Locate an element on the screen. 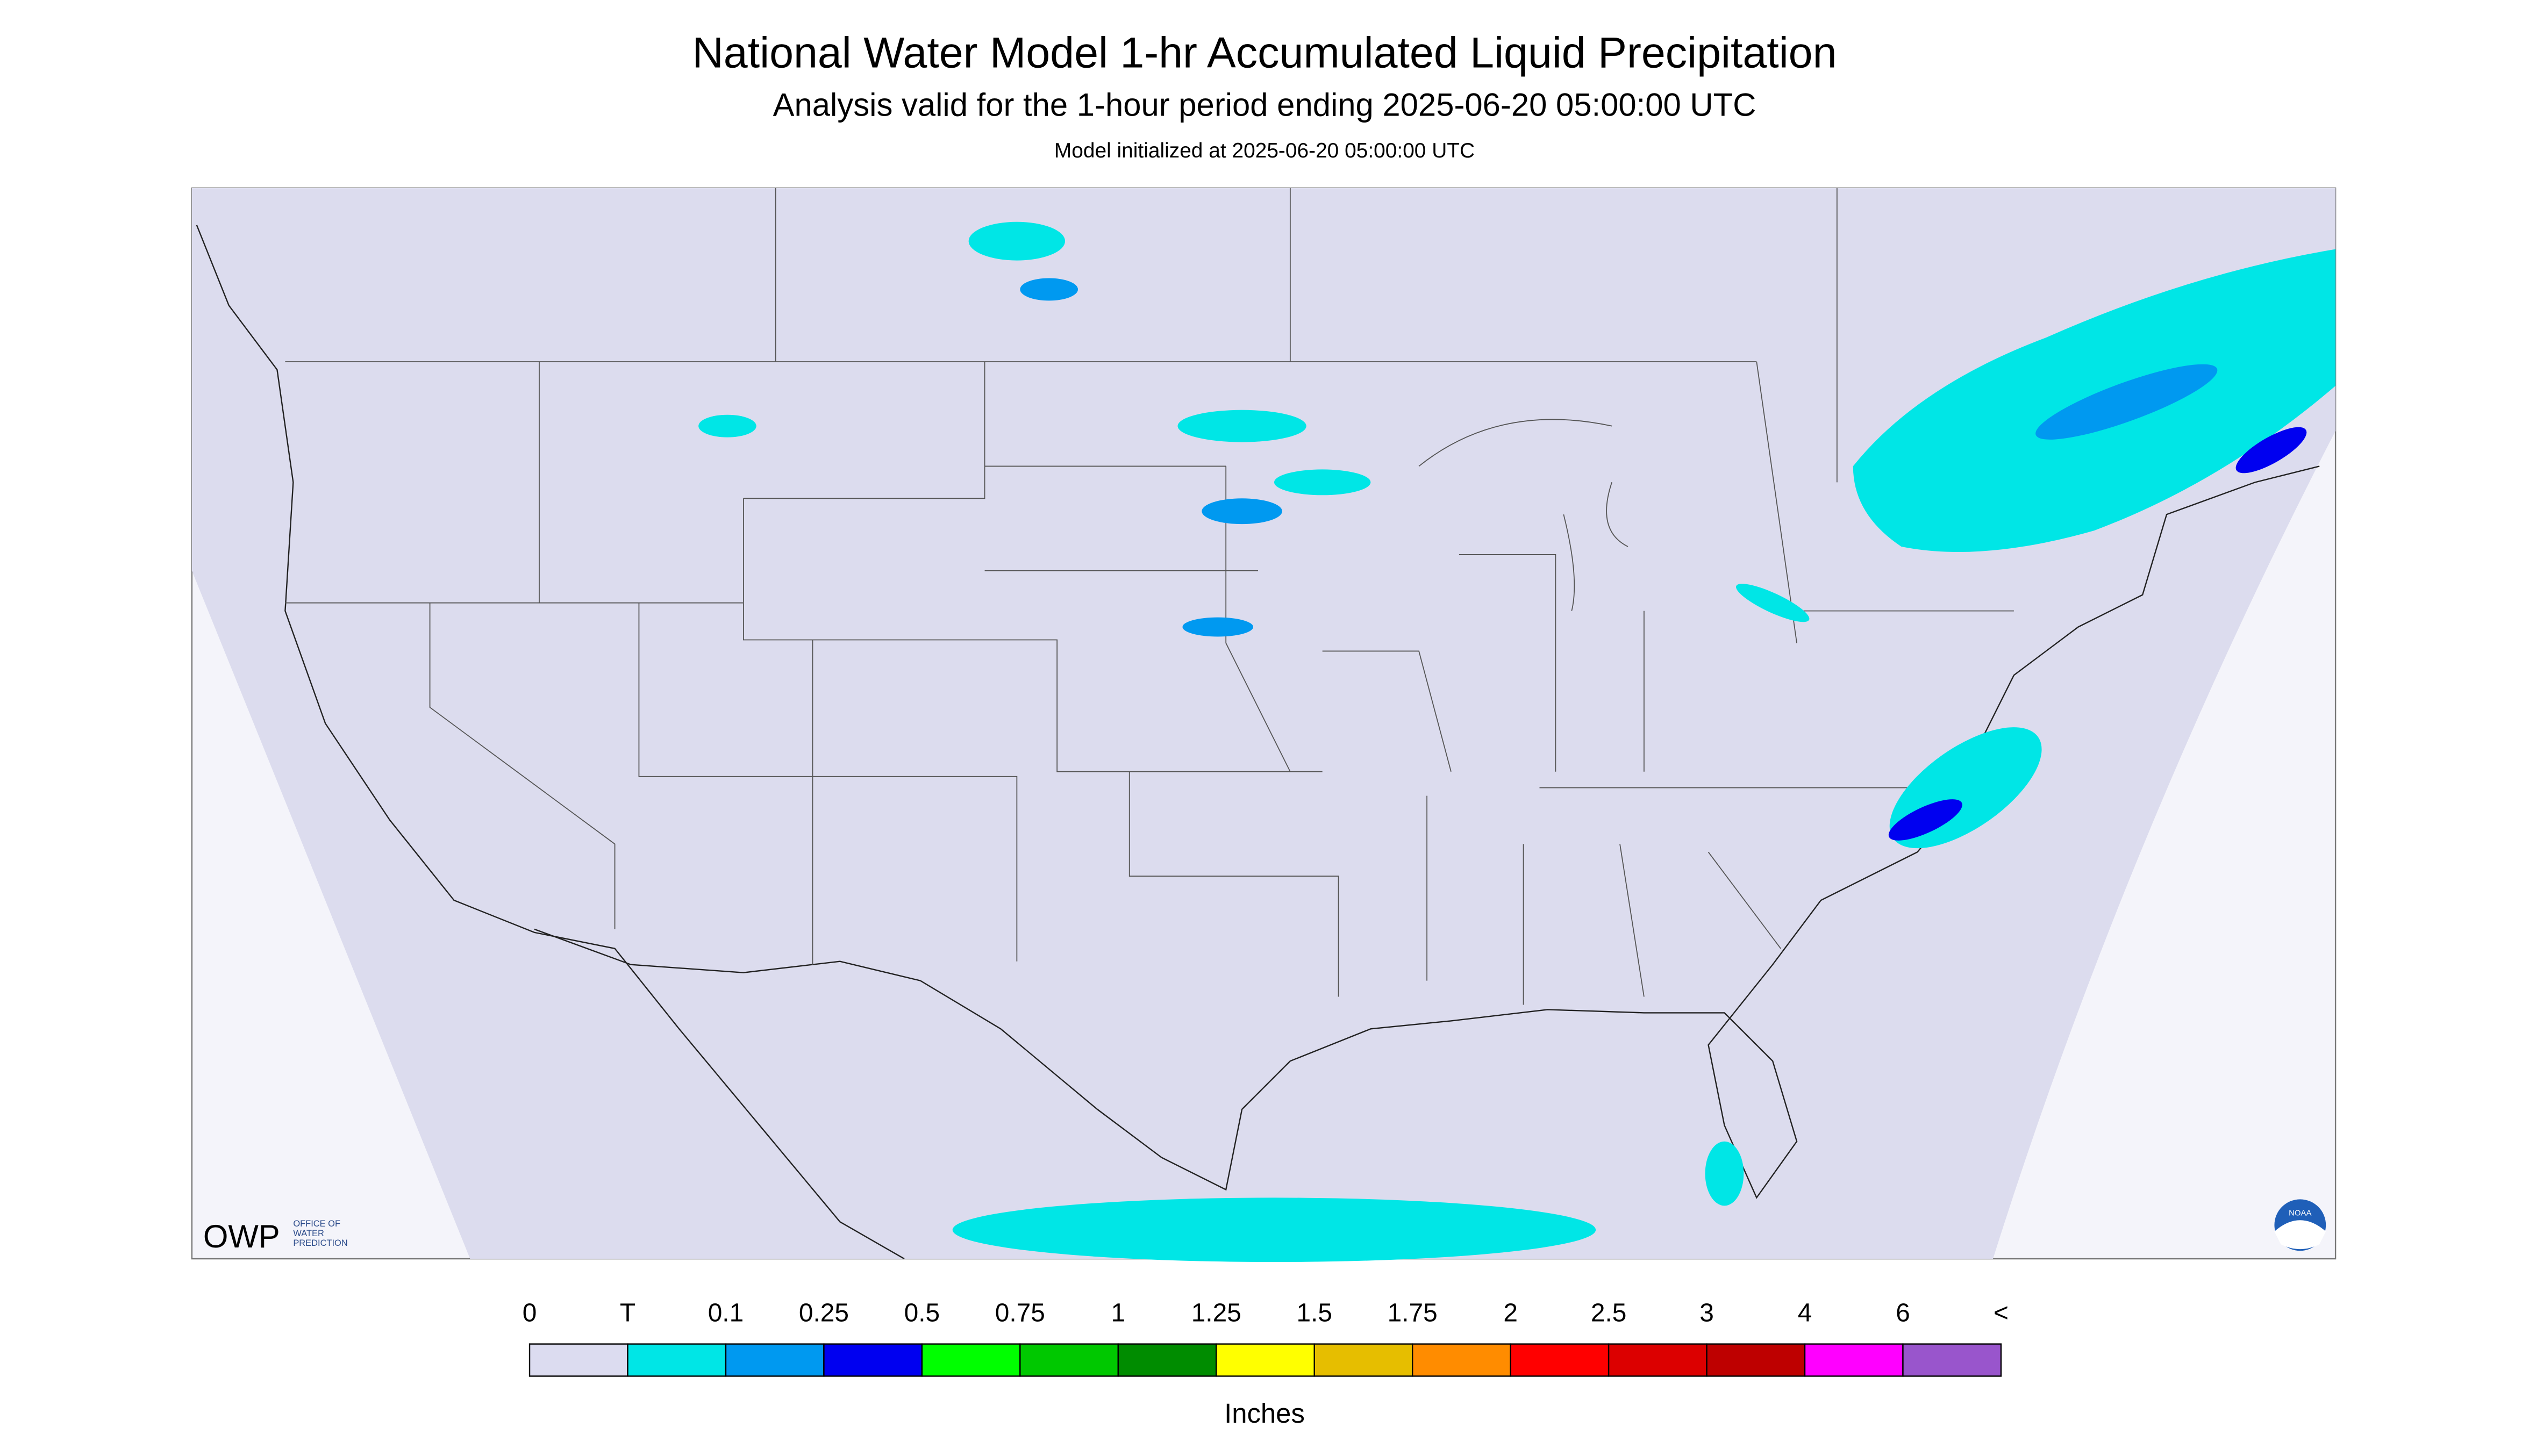 The height and width of the screenshot is (1456, 2529). precip-ohio is located at coordinates (1773, 603).